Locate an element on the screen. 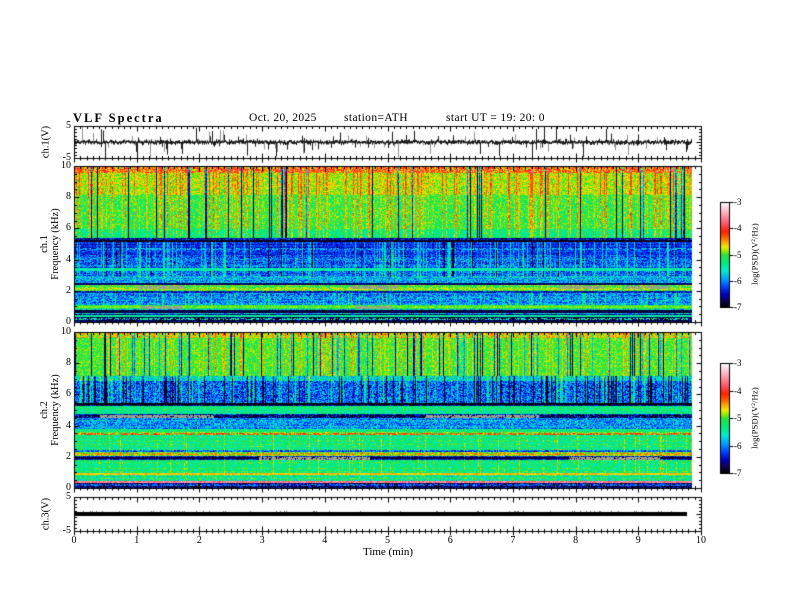  x-tick-label: 7 is located at coordinates (513, 540).